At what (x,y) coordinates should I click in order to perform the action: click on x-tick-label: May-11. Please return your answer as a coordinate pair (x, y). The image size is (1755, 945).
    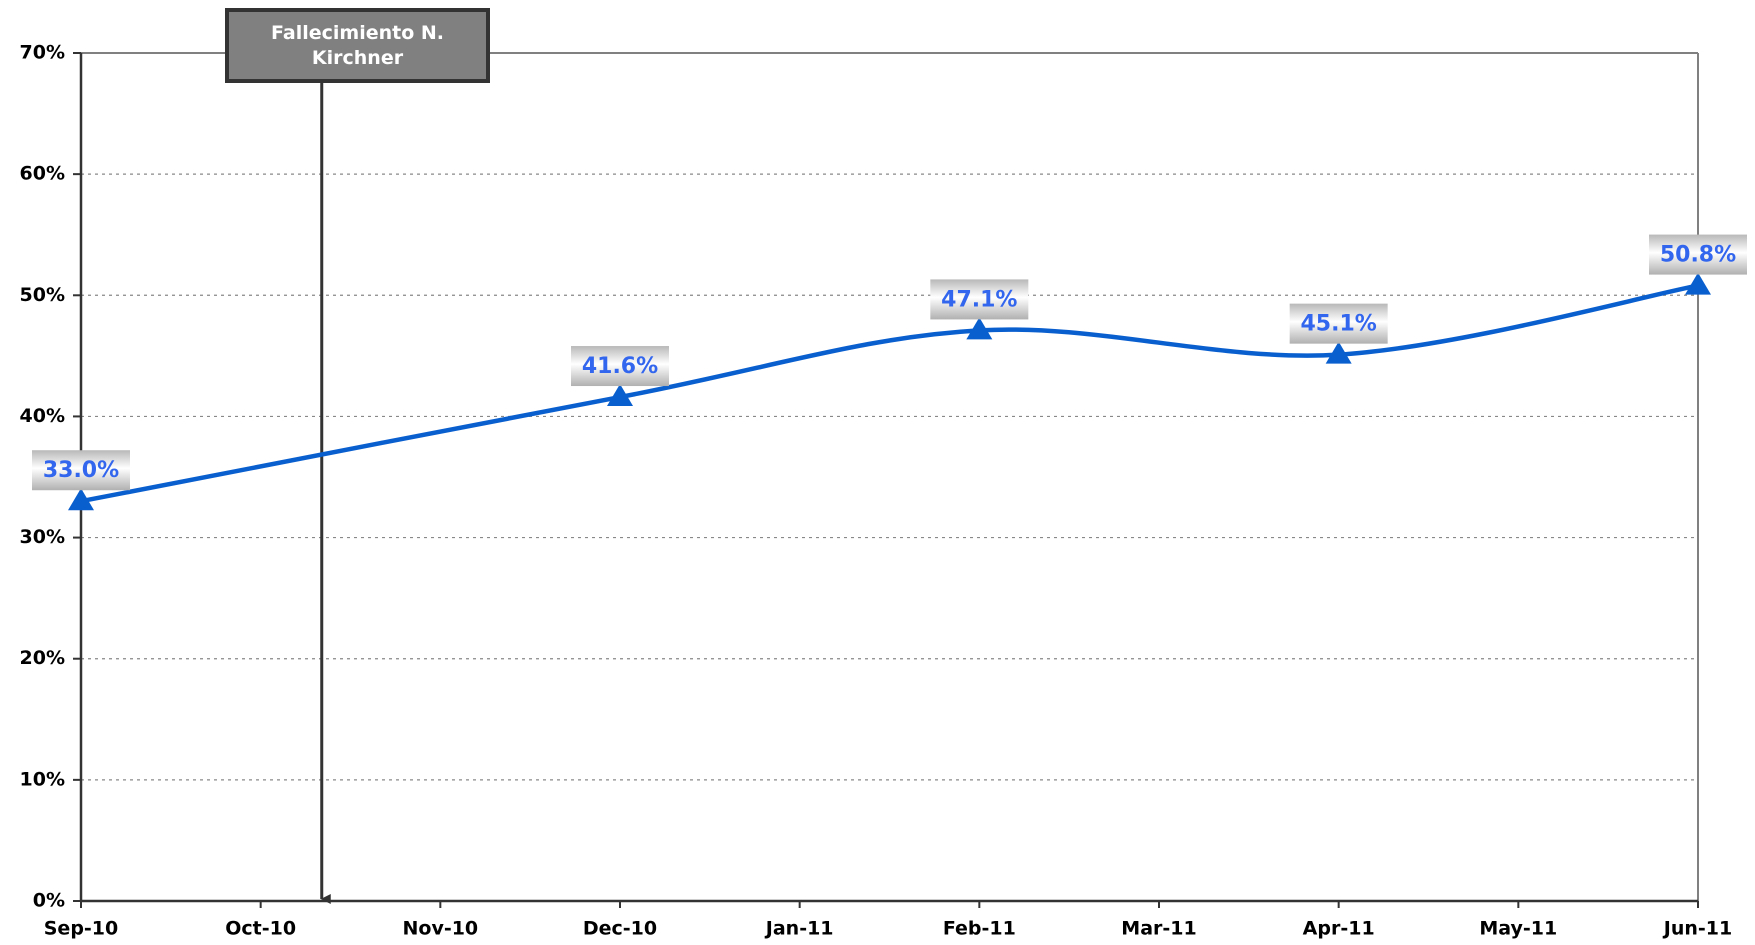
    Looking at the image, I should click on (1518, 929).